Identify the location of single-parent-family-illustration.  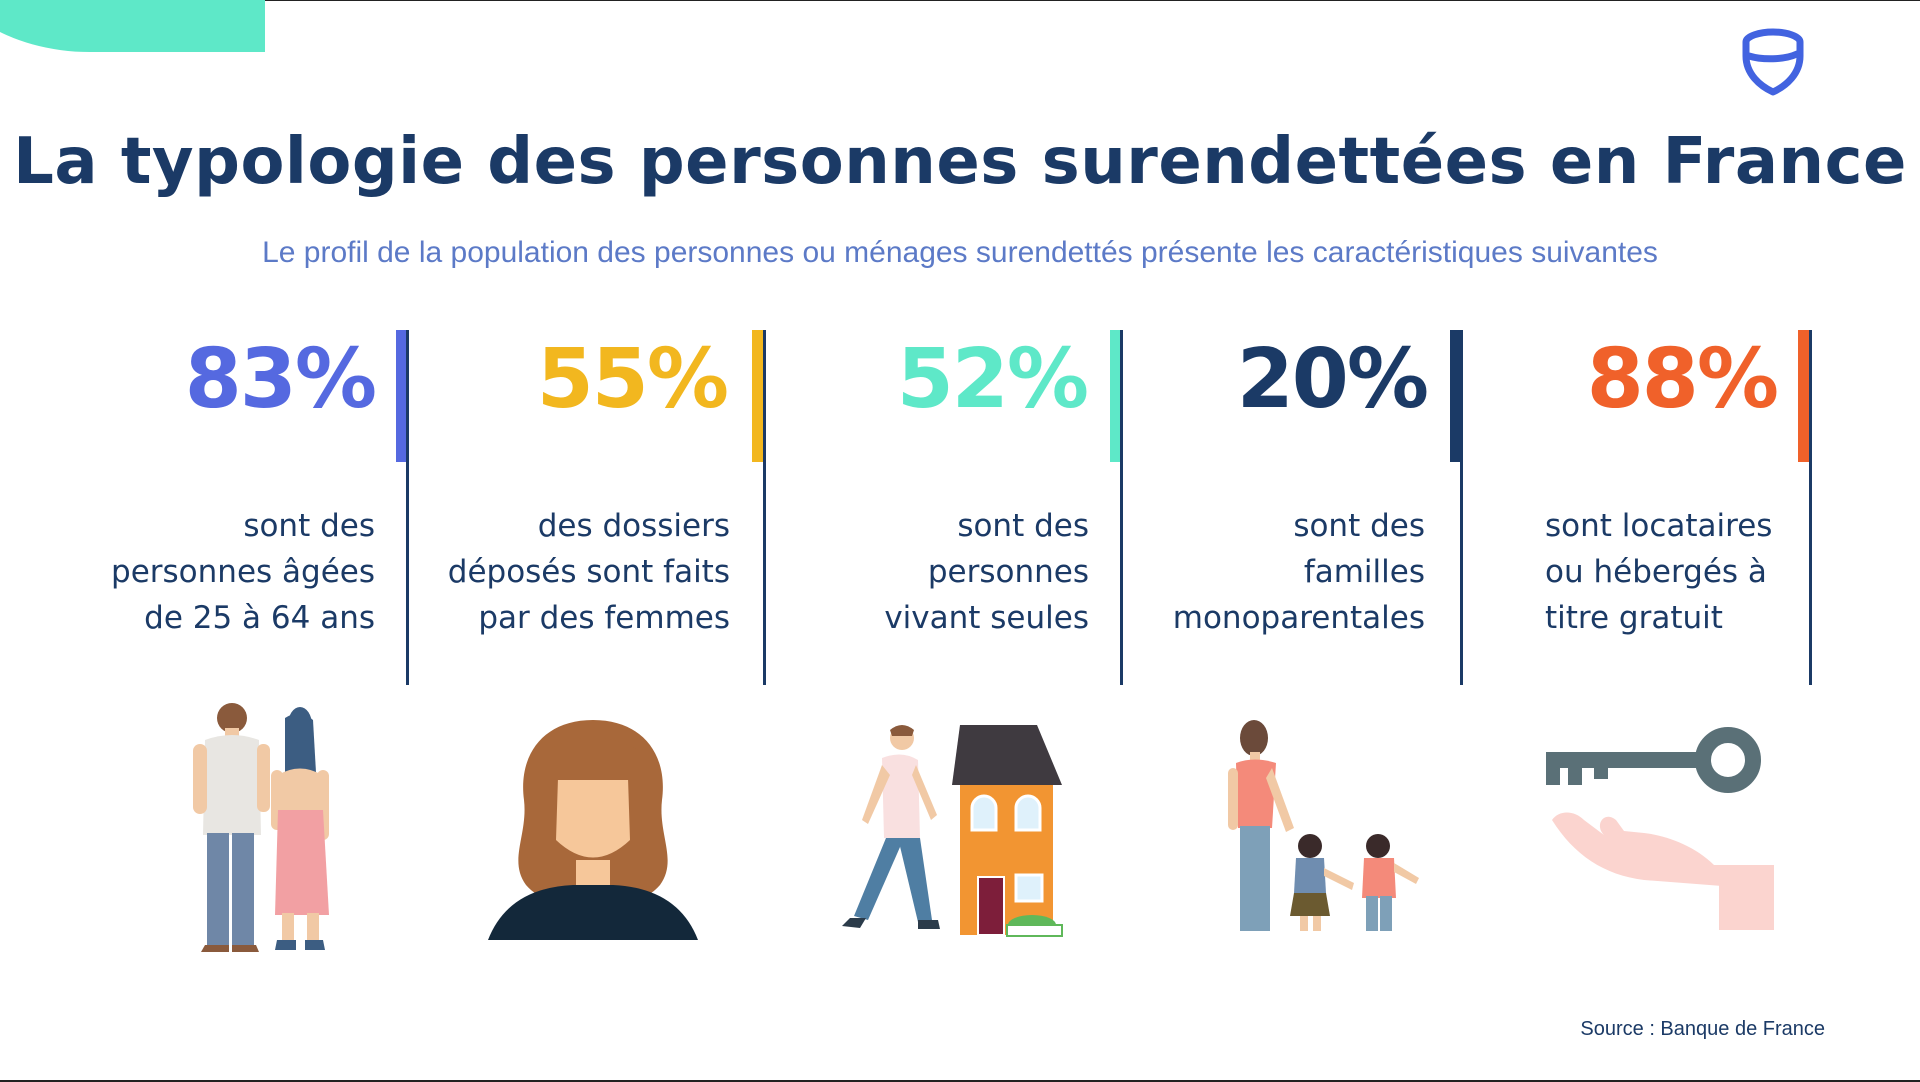
(1323, 825).